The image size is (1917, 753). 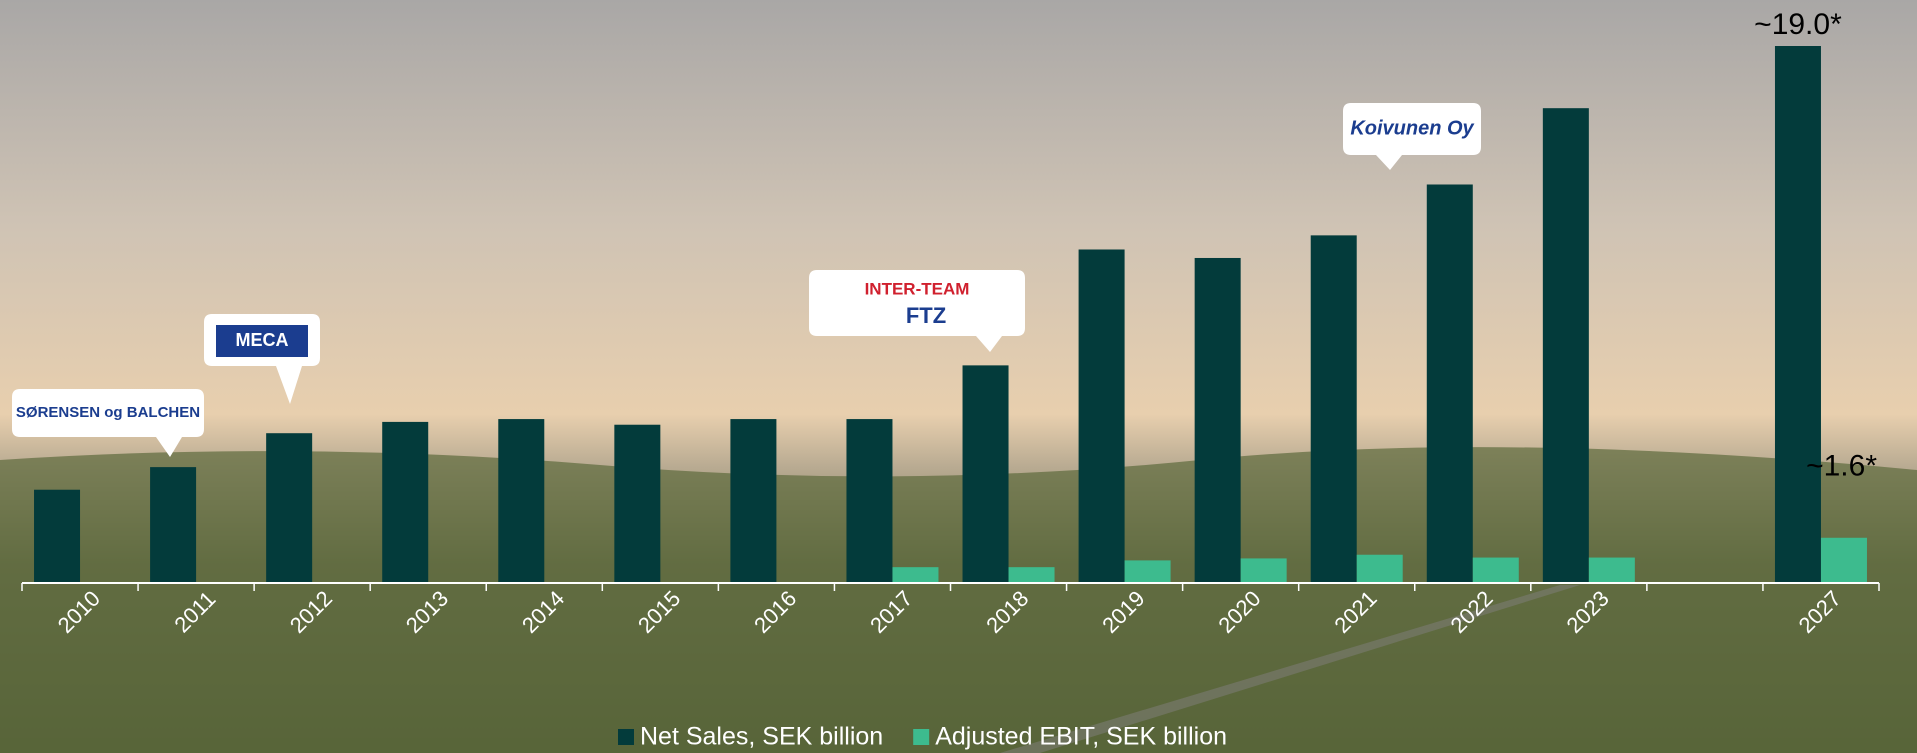 What do you see at coordinates (1290, 669) in the screenshot?
I see `road` at bounding box center [1290, 669].